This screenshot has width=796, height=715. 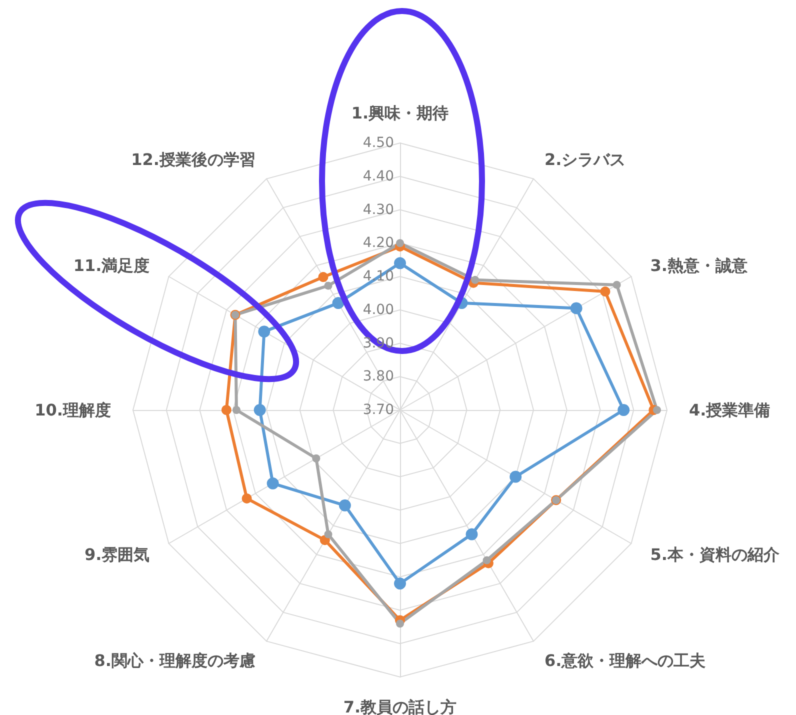 What do you see at coordinates (729, 410) in the screenshot?
I see `spoke-label: 4.授業準備` at bounding box center [729, 410].